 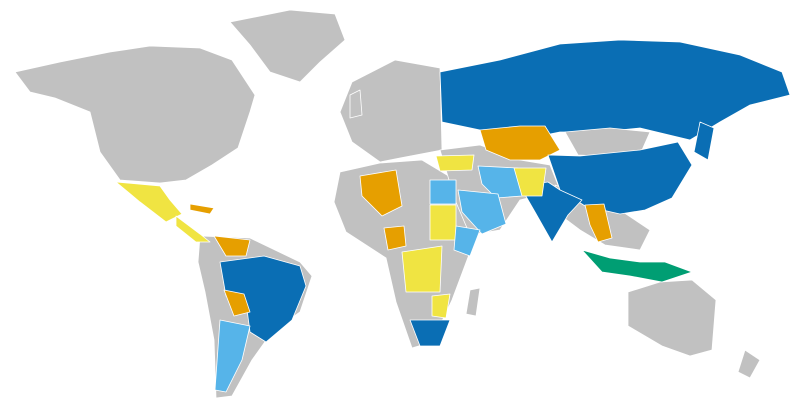 I want to click on north-america, so click(x=135, y=114).